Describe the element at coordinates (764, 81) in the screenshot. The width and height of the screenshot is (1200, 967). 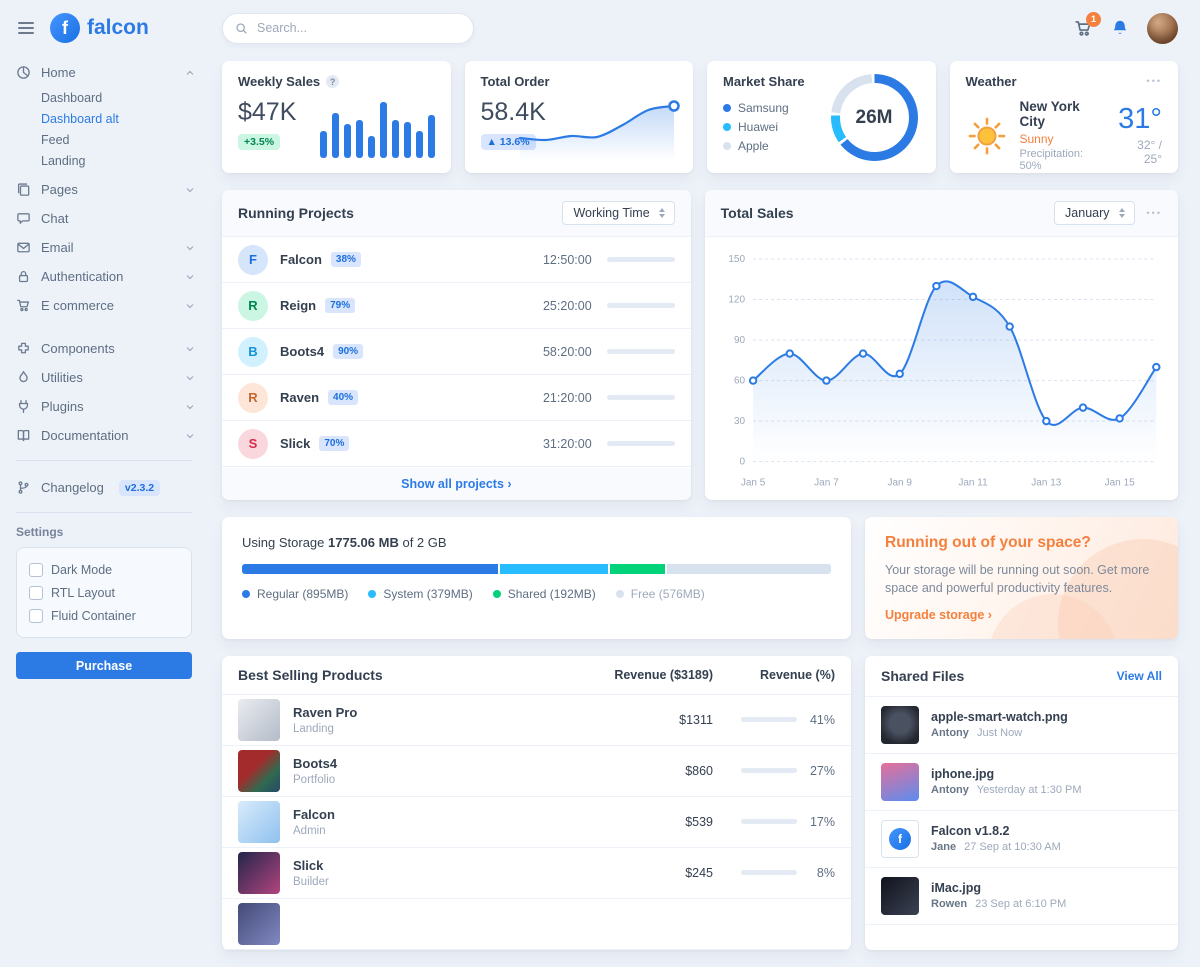
I see `card-title: Market Share` at that location.